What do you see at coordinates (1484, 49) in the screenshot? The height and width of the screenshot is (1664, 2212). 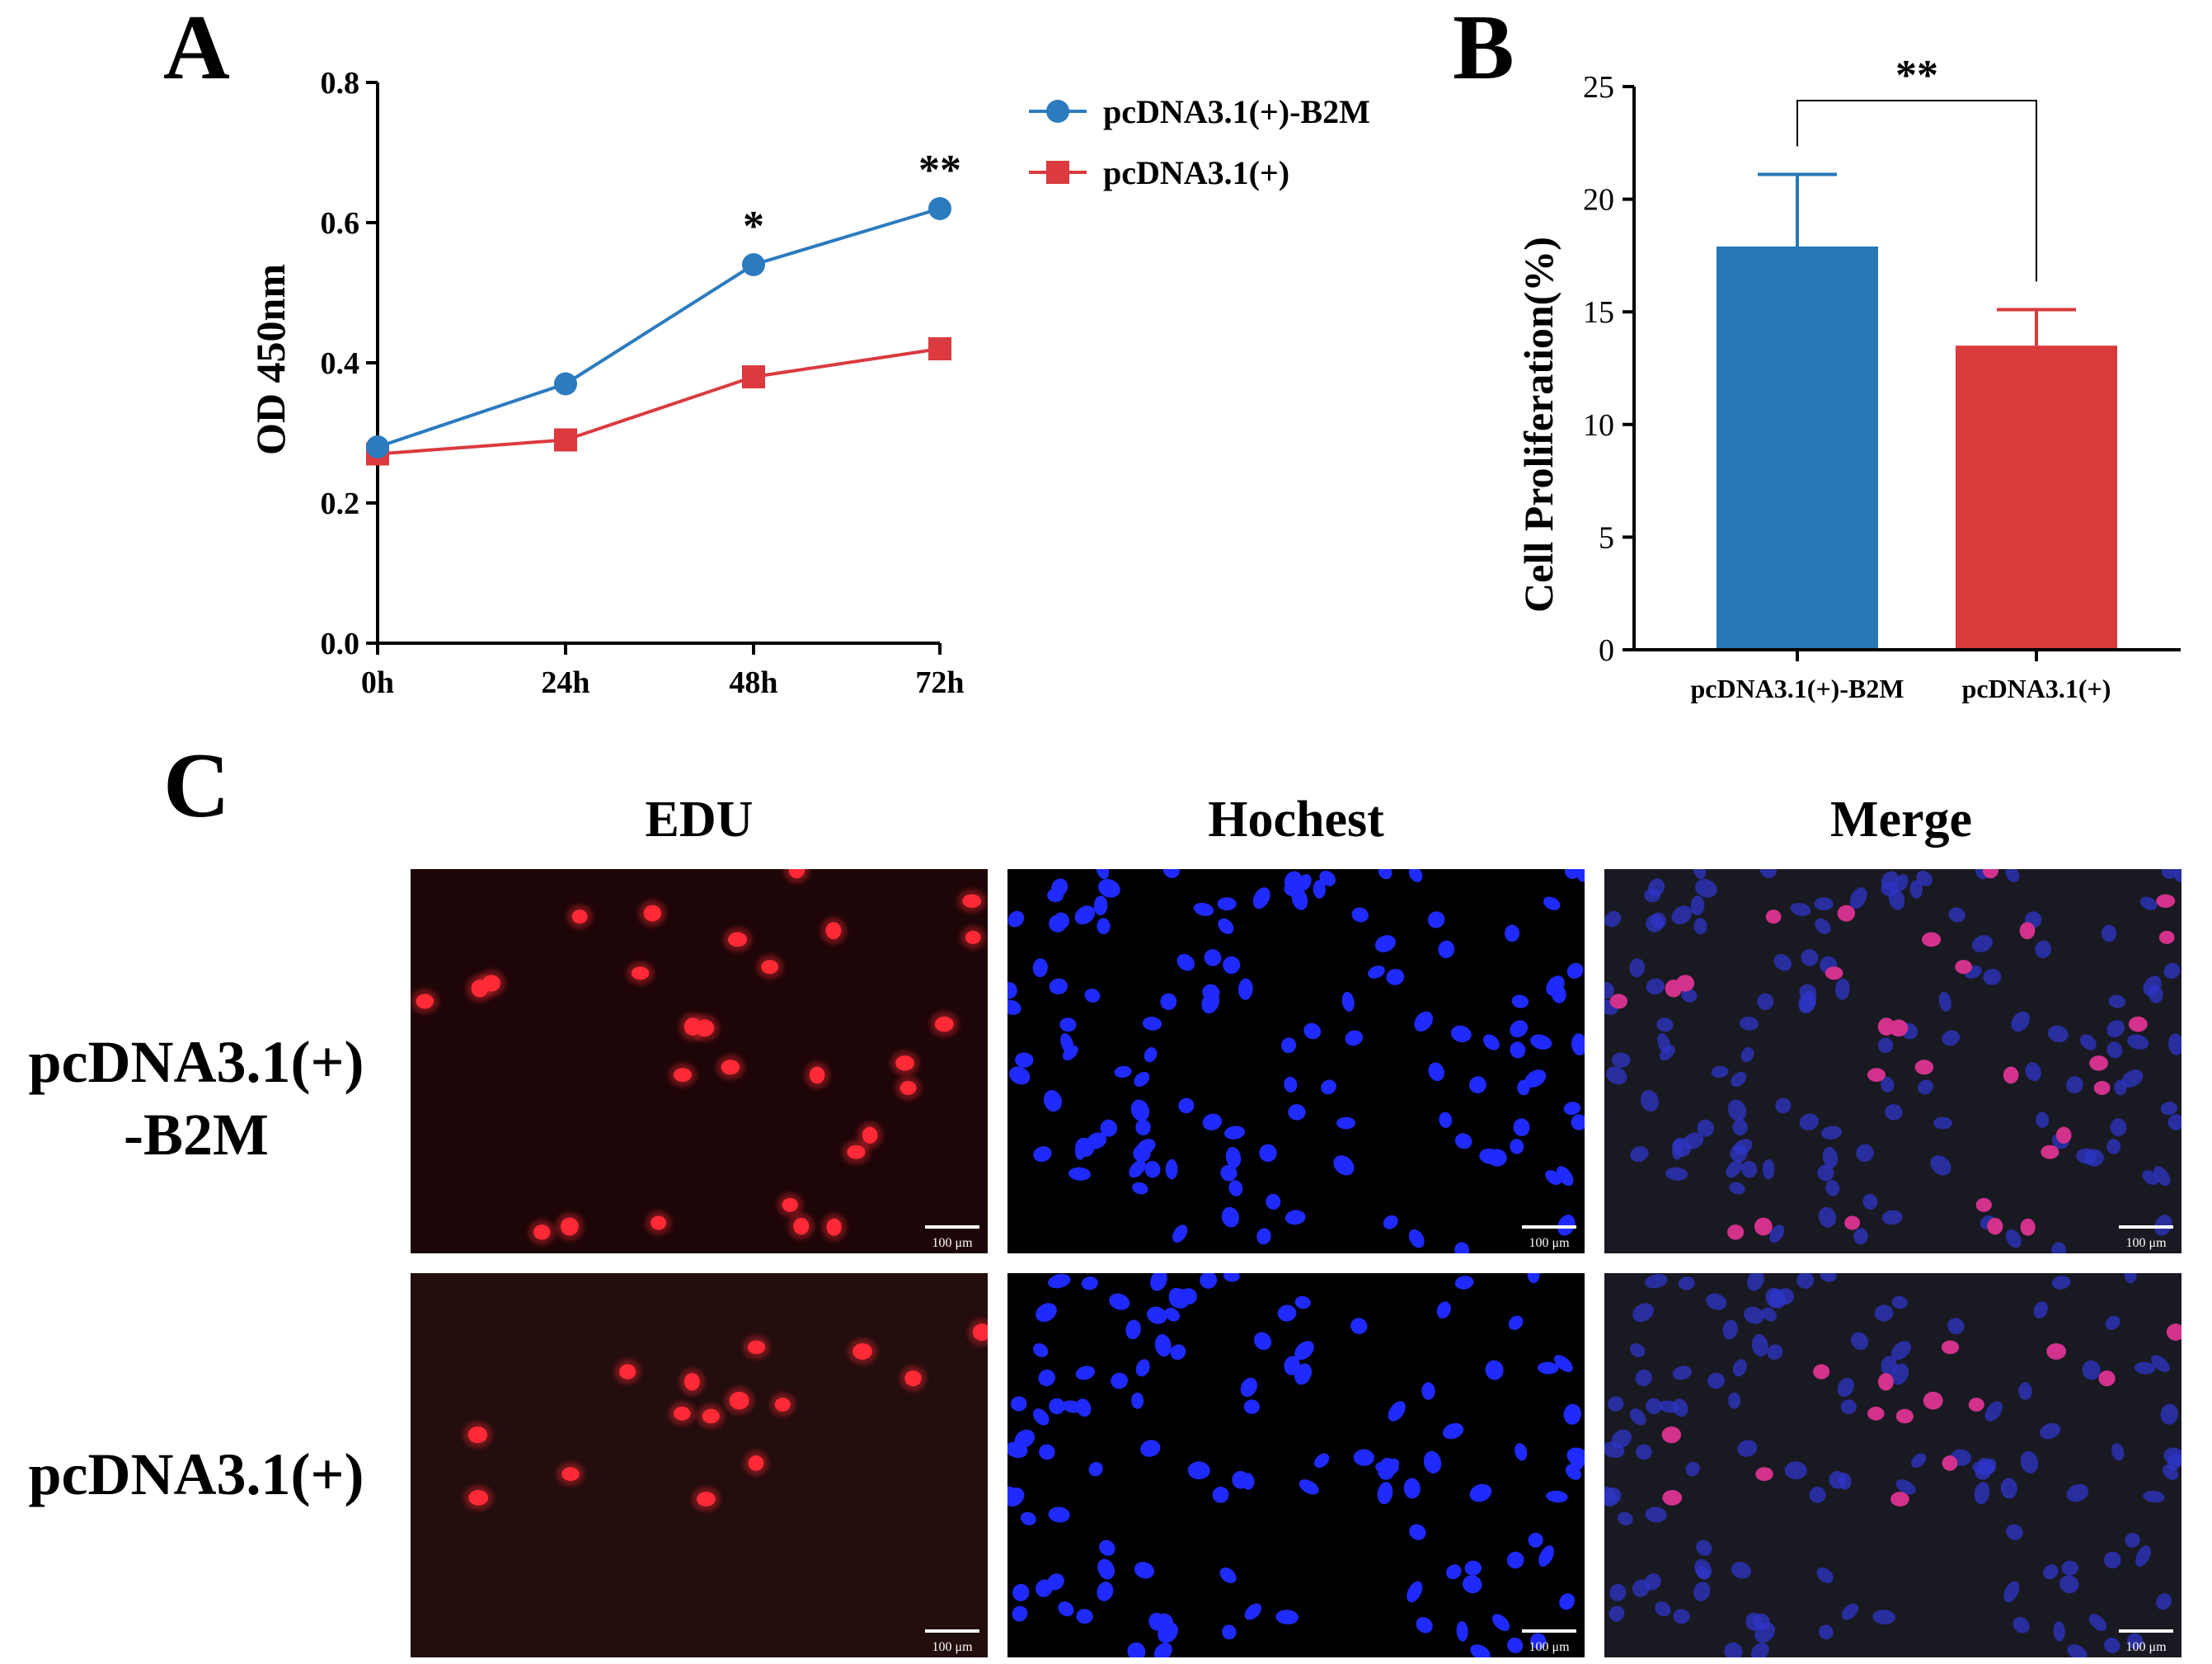 I see `panel-letter-b: B` at bounding box center [1484, 49].